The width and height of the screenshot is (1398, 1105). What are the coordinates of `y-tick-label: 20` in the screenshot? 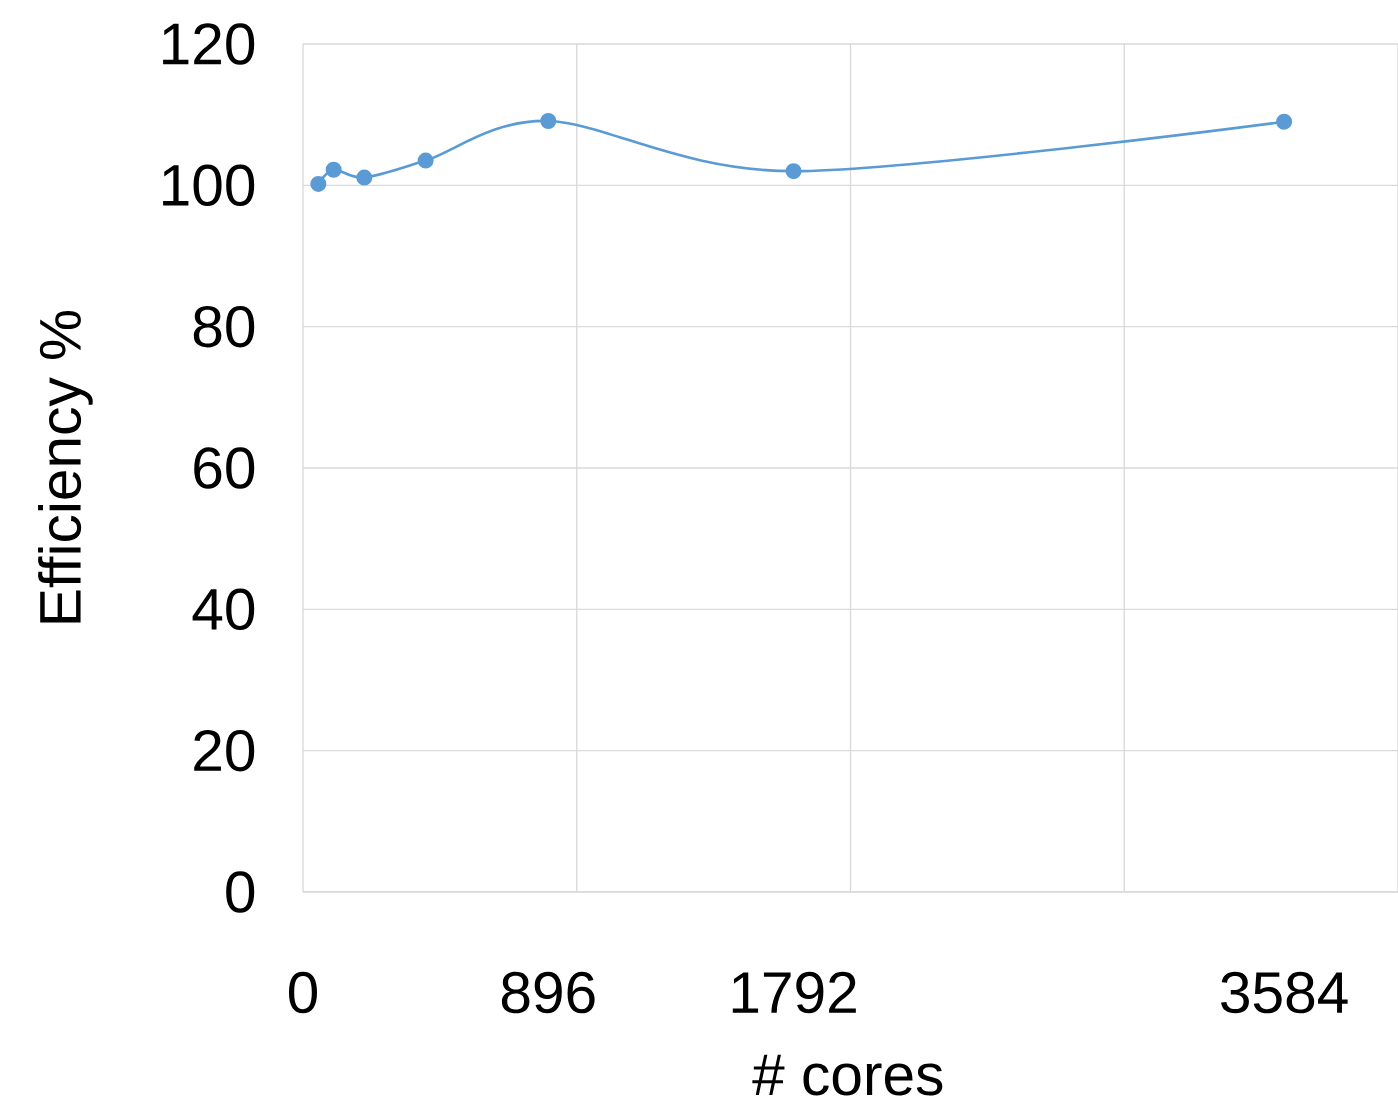 It's located at (224, 750).